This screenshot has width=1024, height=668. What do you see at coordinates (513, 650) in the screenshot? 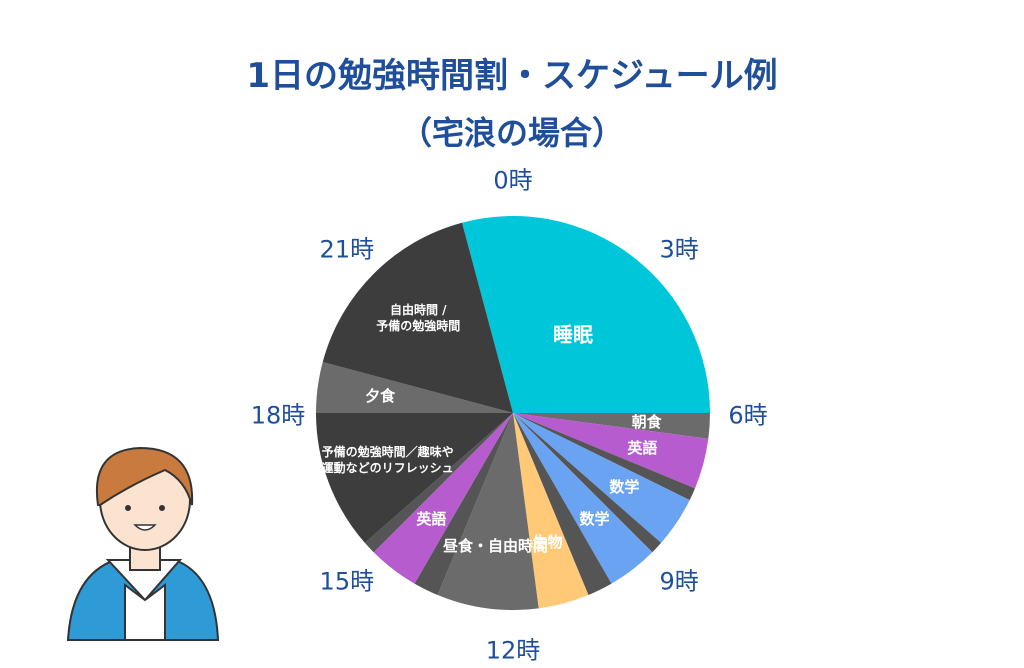
I see `hour-label: 12時` at bounding box center [513, 650].